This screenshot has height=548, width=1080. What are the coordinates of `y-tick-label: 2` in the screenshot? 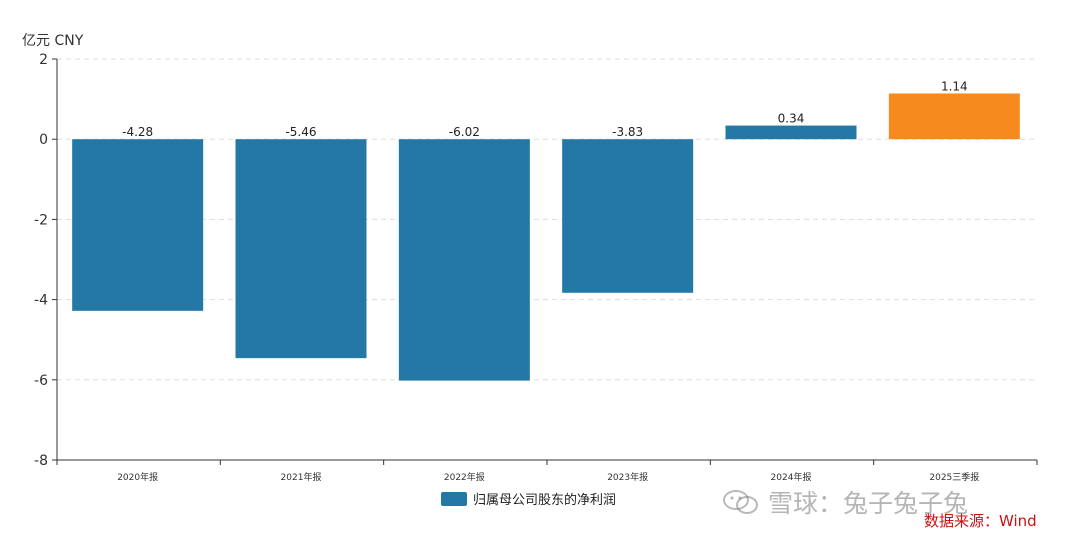 It's located at (43, 60).